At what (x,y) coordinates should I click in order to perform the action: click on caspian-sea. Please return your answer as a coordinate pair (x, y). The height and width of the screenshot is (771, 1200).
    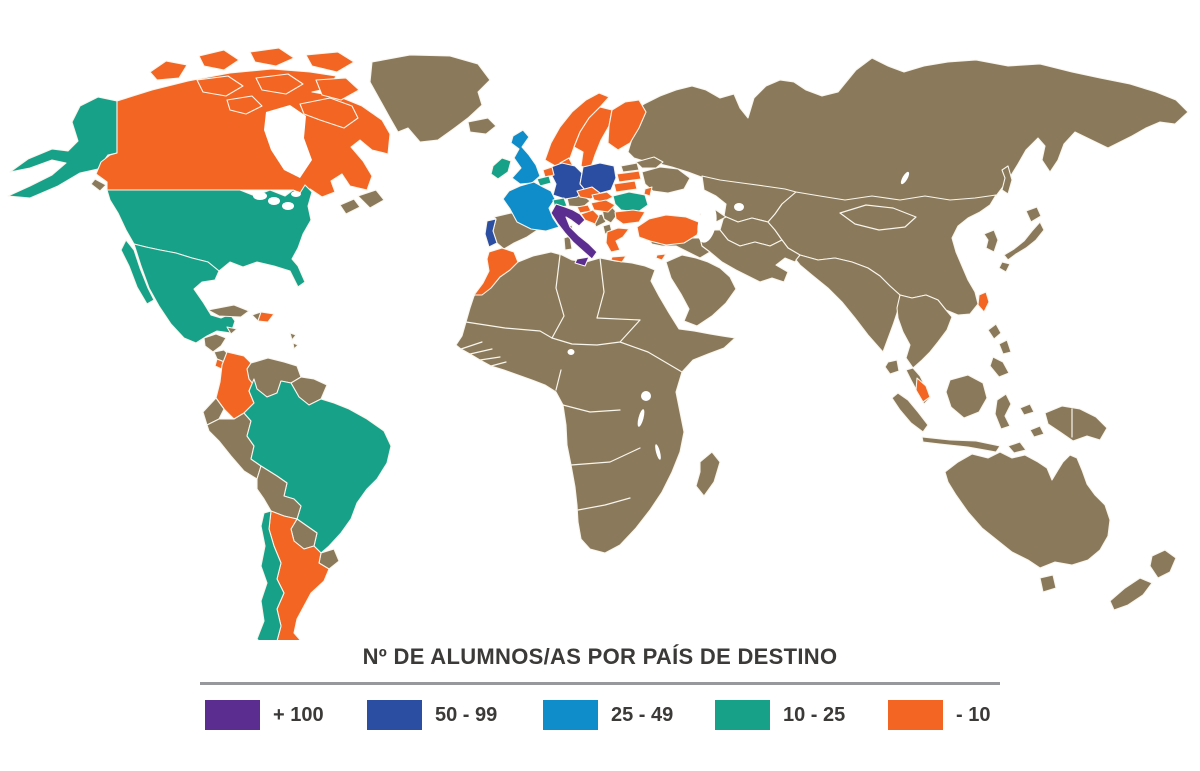
    Looking at the image, I should click on (707, 224).